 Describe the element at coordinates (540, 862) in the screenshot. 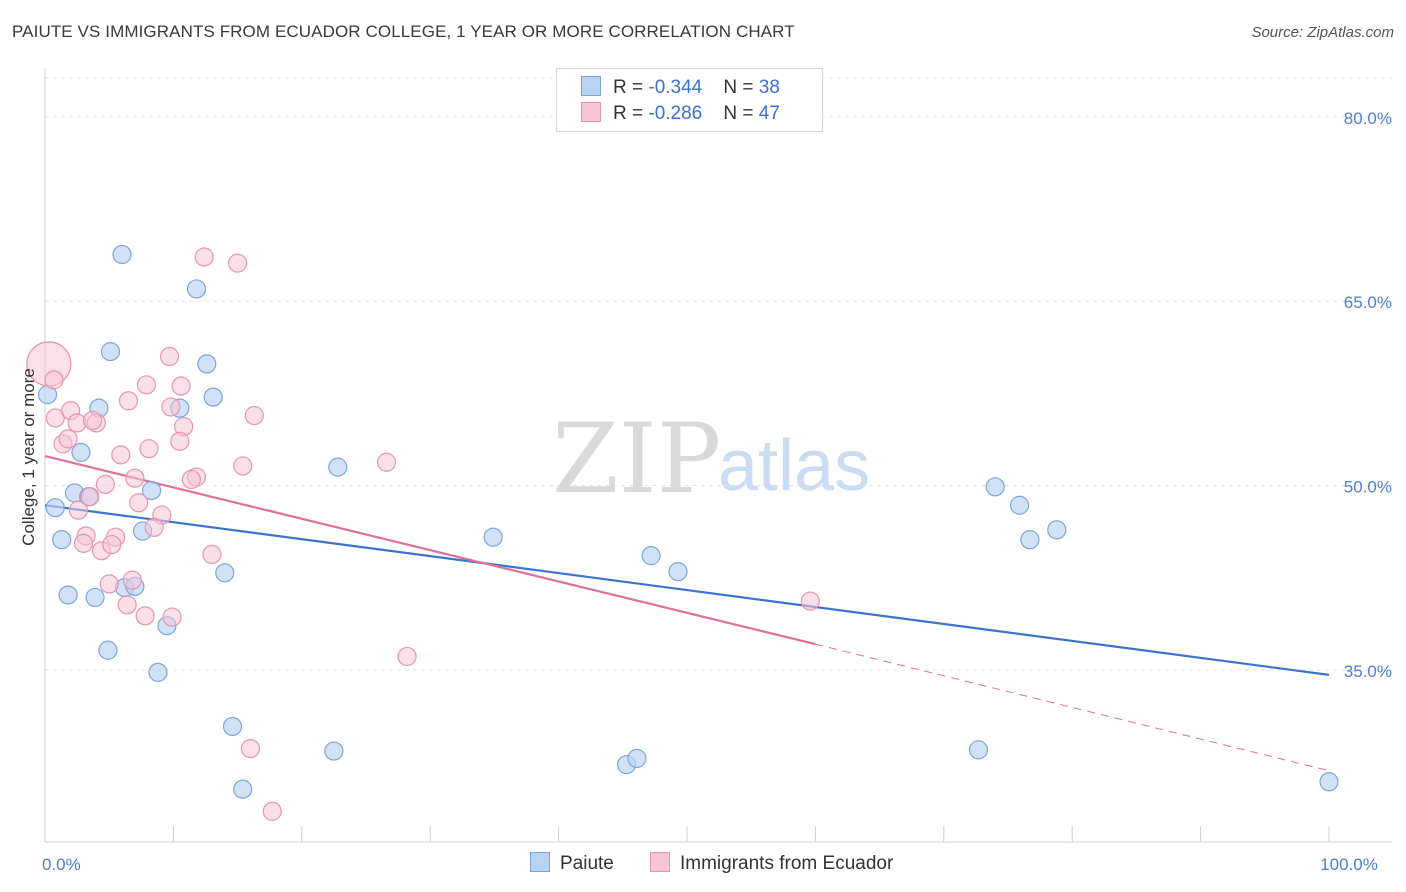

I see `bottom-paiute-swatch` at that location.